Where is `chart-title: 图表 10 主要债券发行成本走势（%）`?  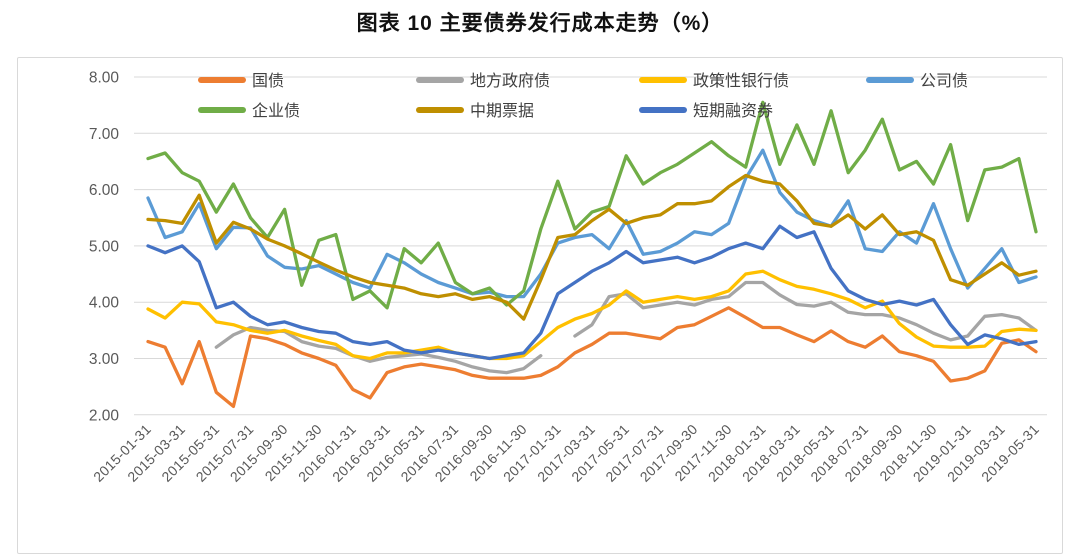 chart-title: 图表 10 主要债券发行成本走势（%） is located at coordinates (540, 23).